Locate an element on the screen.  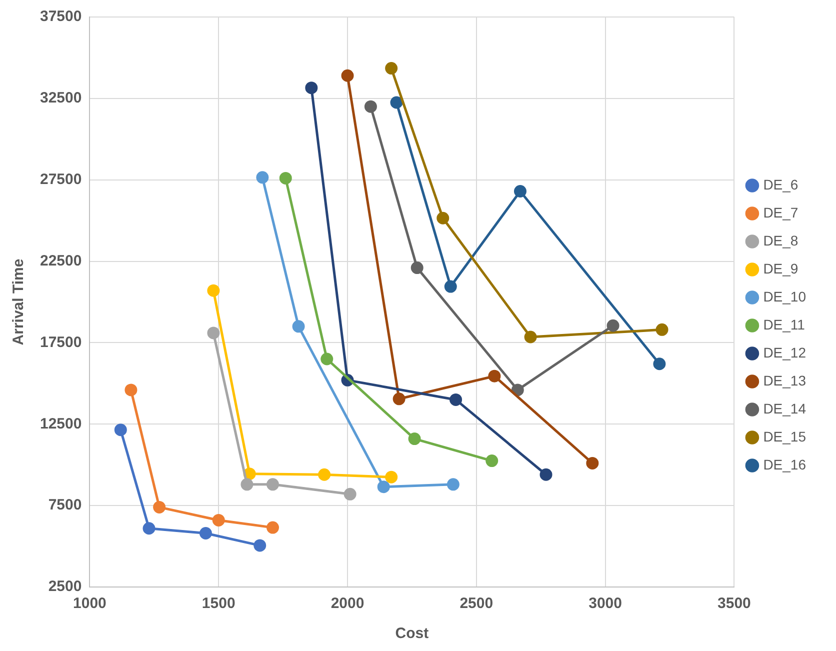
x-axis-title: Cost is located at coordinates (412, 633).